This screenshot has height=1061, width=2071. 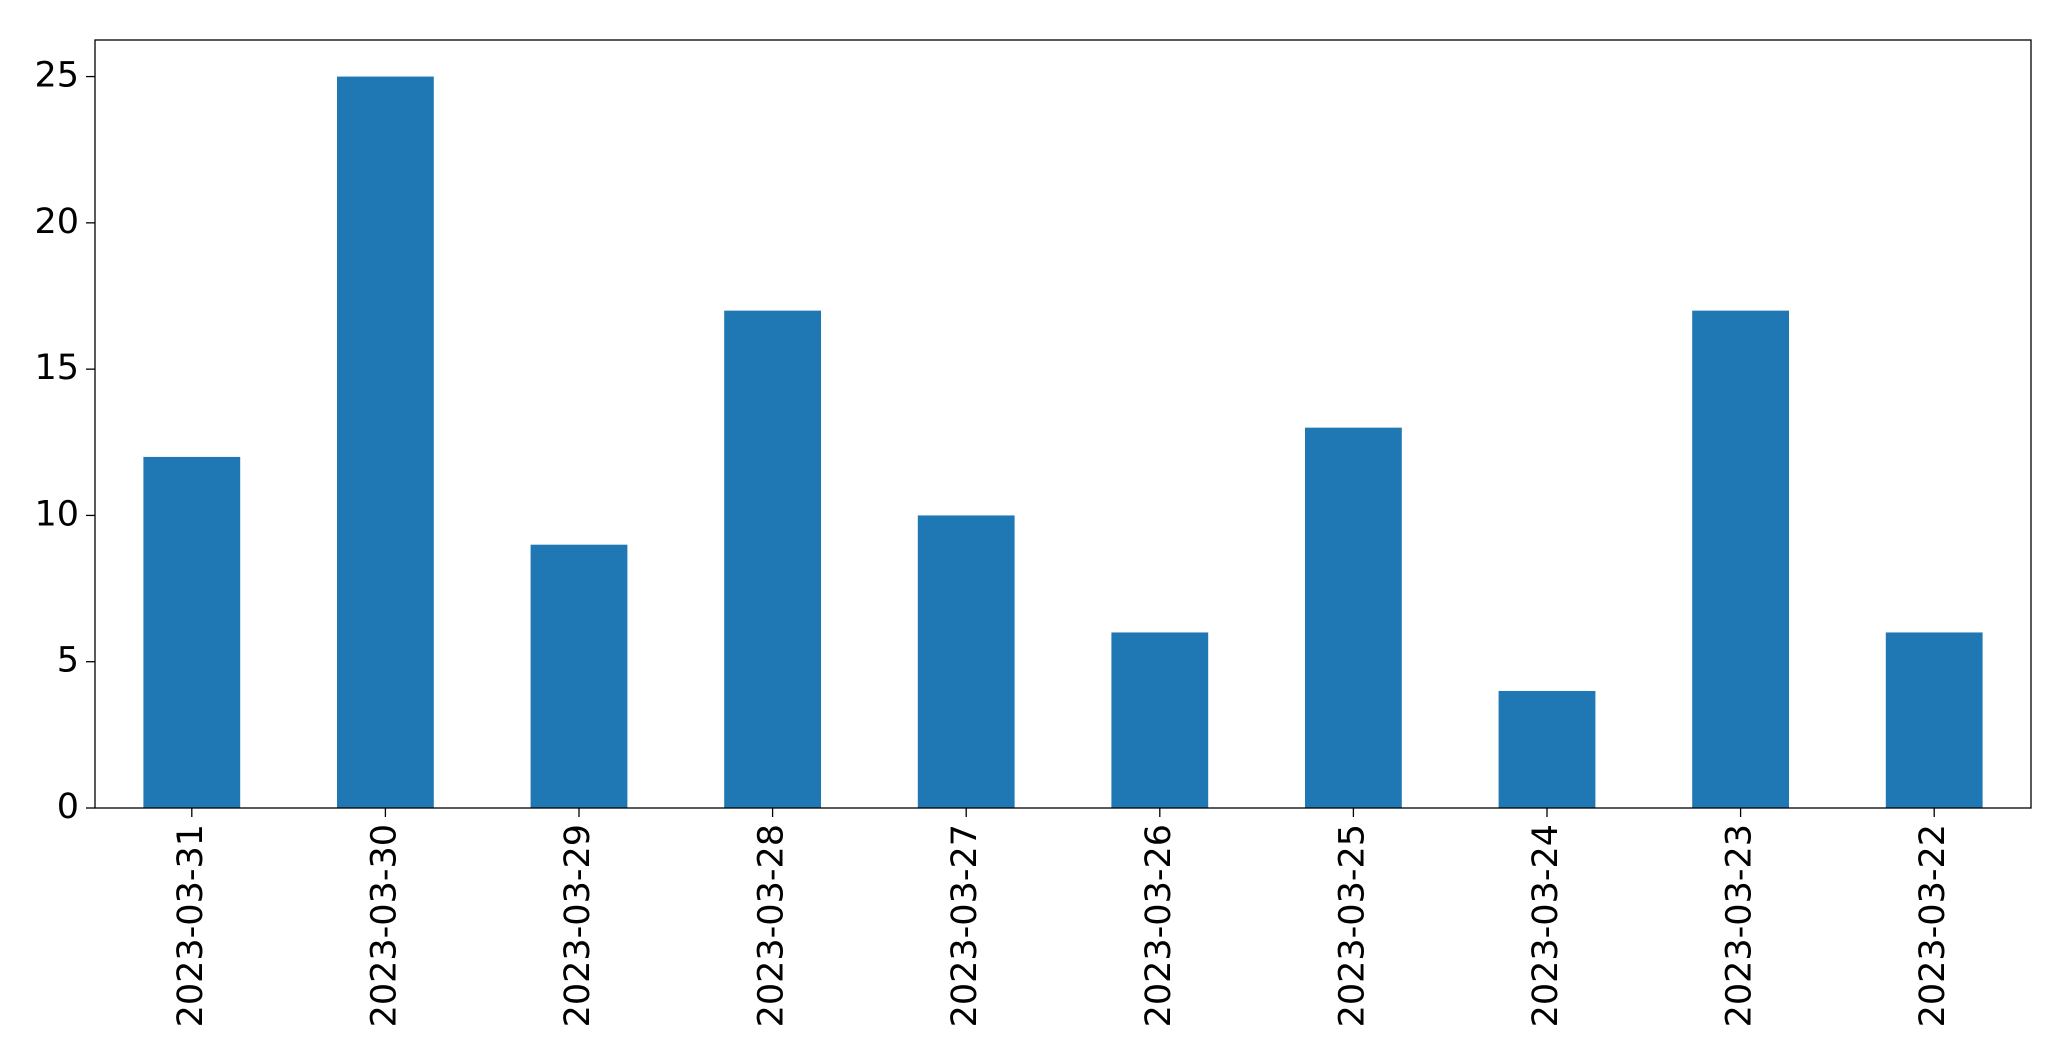 I want to click on x-tick-label: 2023-03-31, so click(x=191, y=925).